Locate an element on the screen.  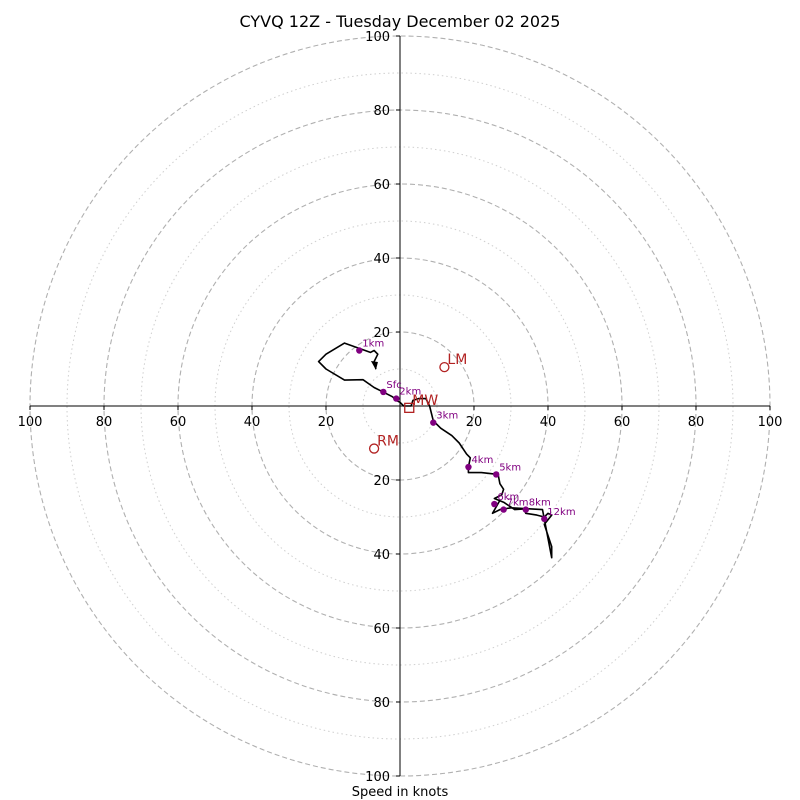
height-marker-5km is located at coordinates (496, 474).